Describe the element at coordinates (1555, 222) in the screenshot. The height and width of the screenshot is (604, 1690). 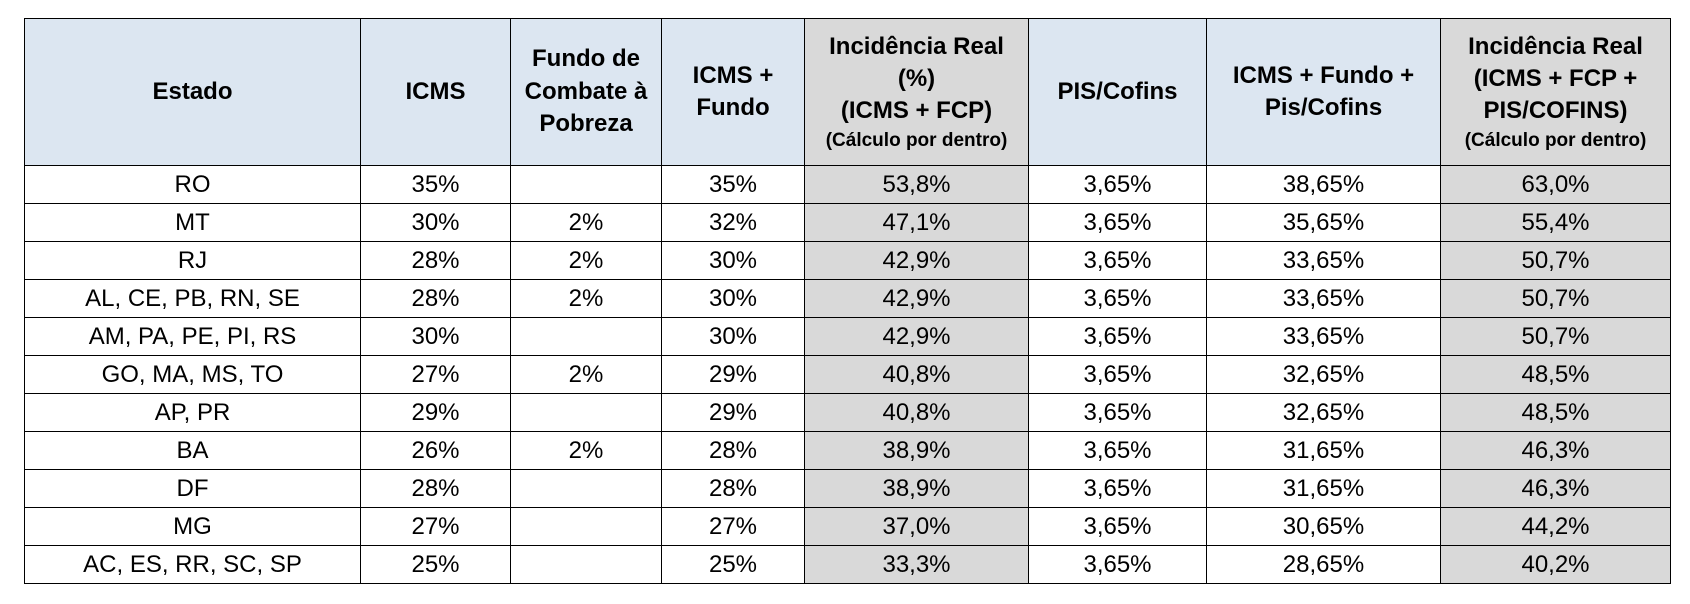
I see `incidencia-total-cell: 55,4%` at that location.